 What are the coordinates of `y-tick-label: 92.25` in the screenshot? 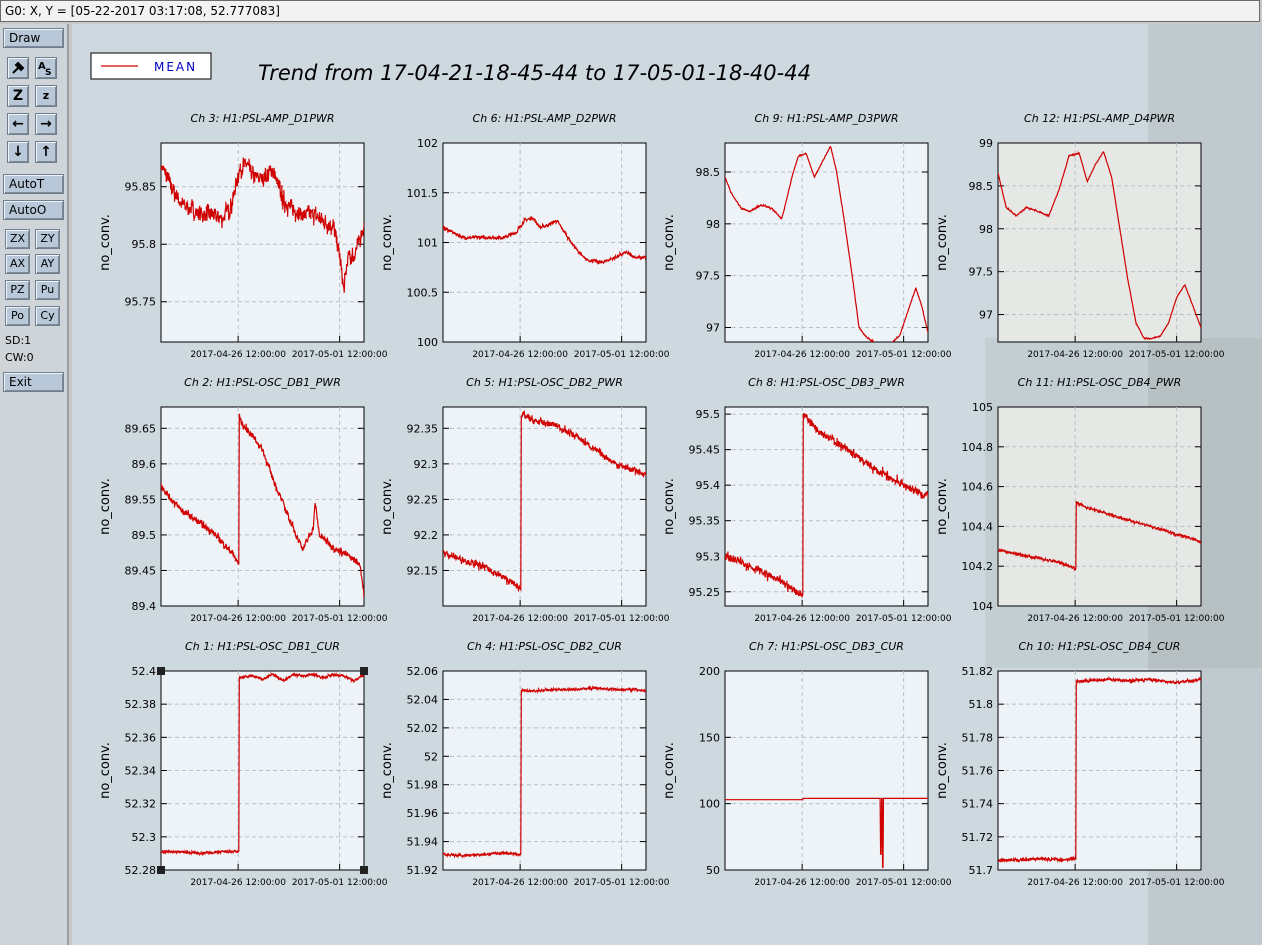 It's located at (423, 499).